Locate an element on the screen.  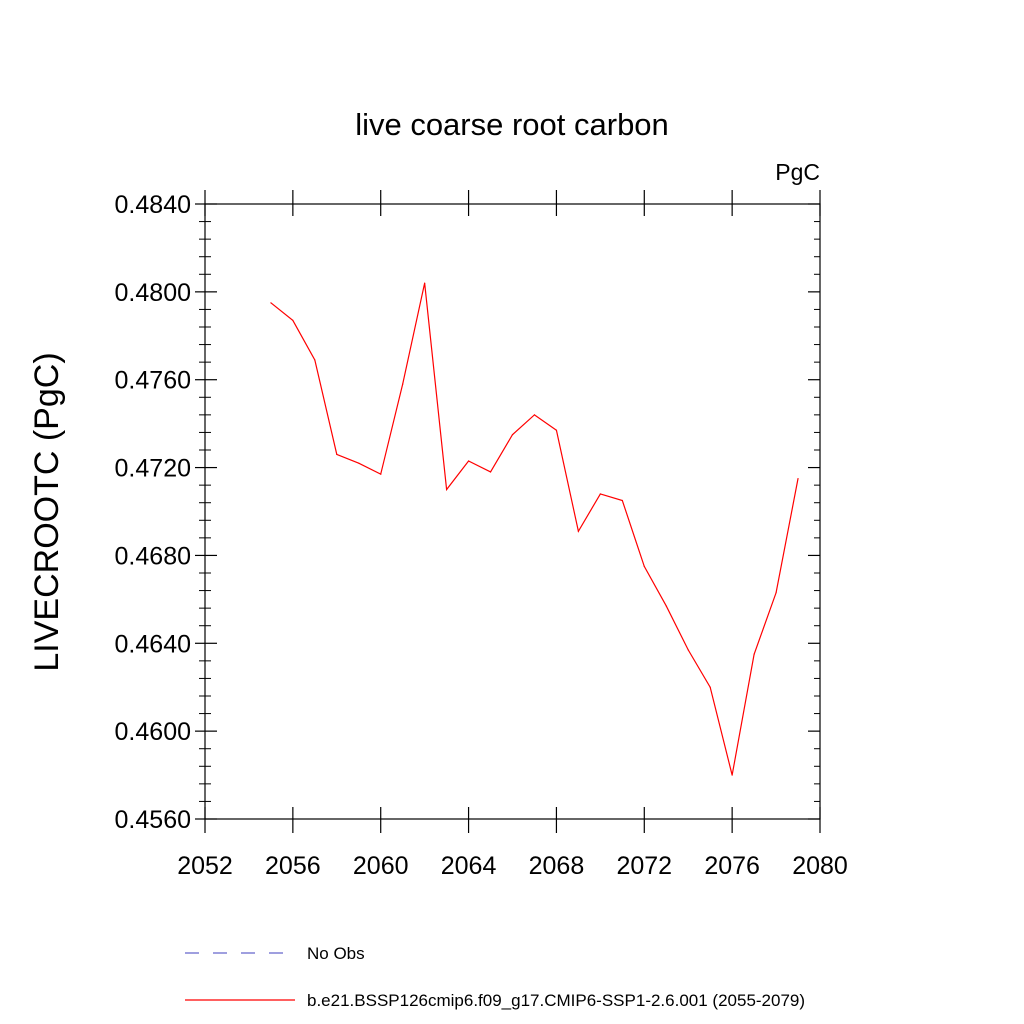
y-tick-label: 0.4560 is located at coordinates (153, 820).